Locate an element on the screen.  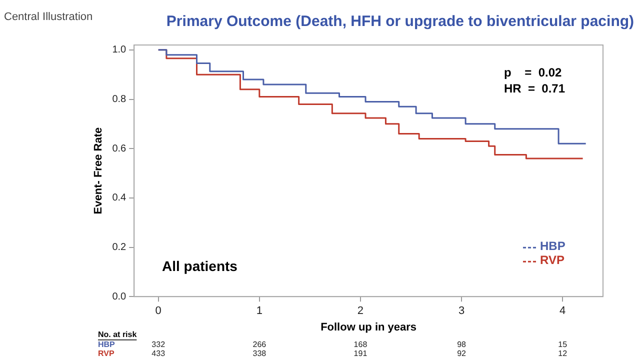
y-tick-label: 0.6 is located at coordinates (119, 148).